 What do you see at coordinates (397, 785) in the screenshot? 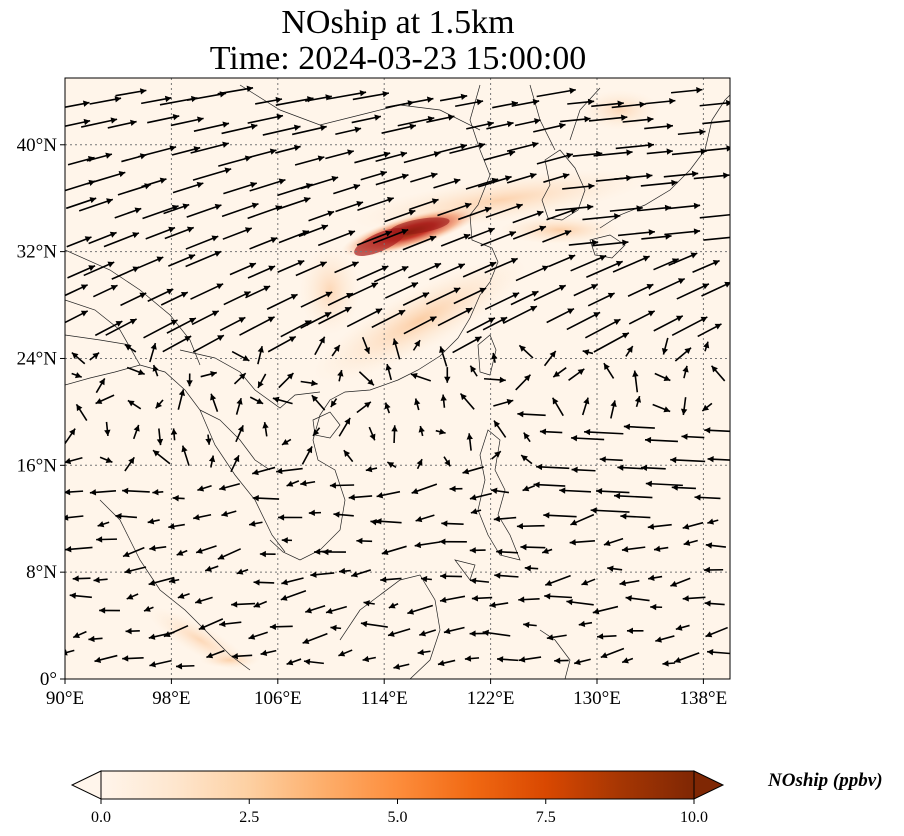
I see `colorbar-bar` at bounding box center [397, 785].